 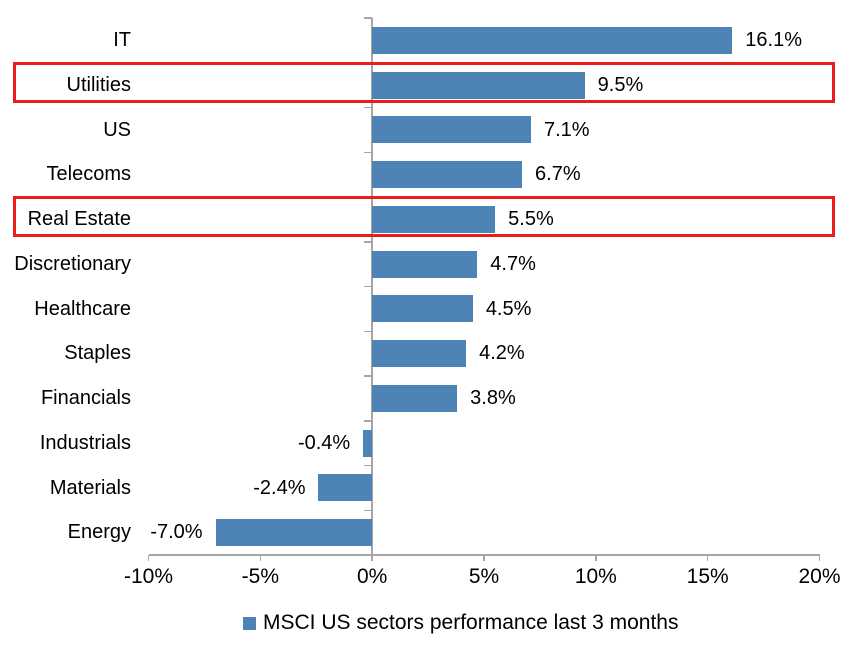 What do you see at coordinates (434, 219) in the screenshot?
I see `bar-real-estate` at bounding box center [434, 219].